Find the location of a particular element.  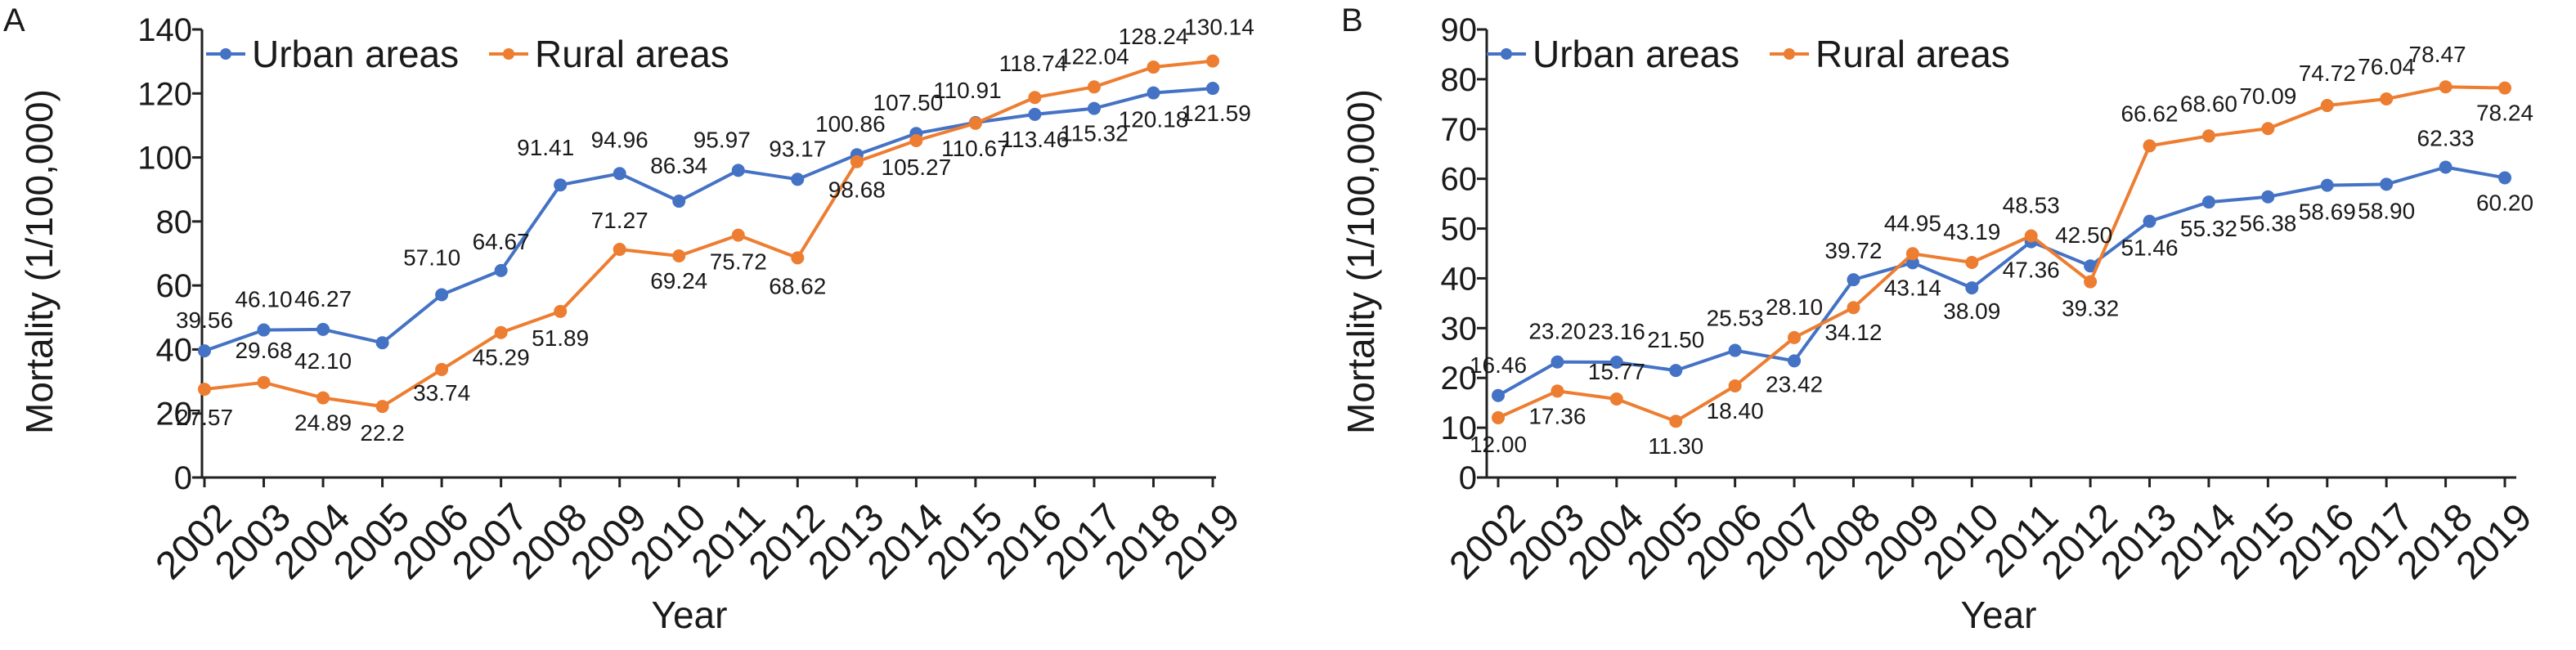

panel-a-data-label: 45.29 is located at coordinates (501, 358).